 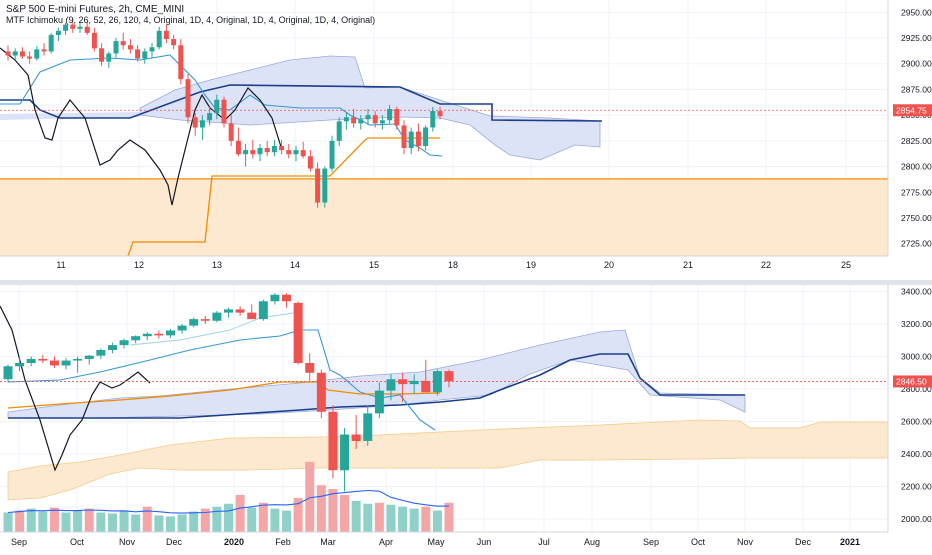 I want to click on chikou-line-bottom, so click(x=75, y=388).